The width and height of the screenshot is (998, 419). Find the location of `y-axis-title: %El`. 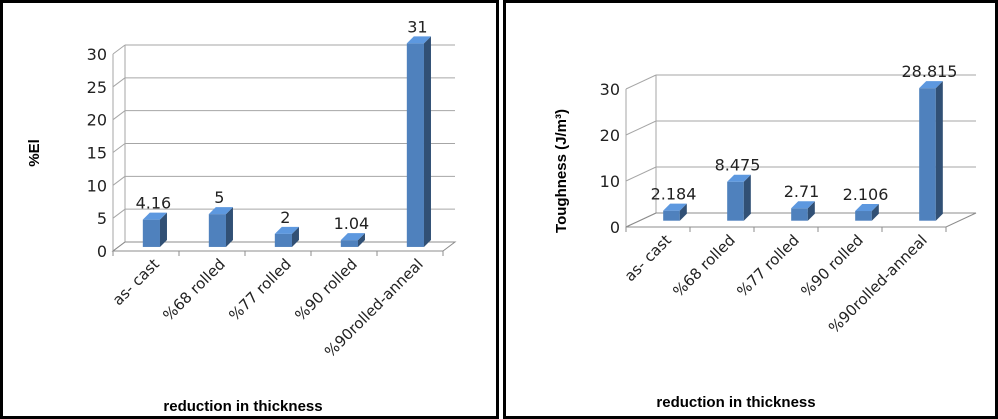

y-axis-title: %El is located at coordinates (34, 153).